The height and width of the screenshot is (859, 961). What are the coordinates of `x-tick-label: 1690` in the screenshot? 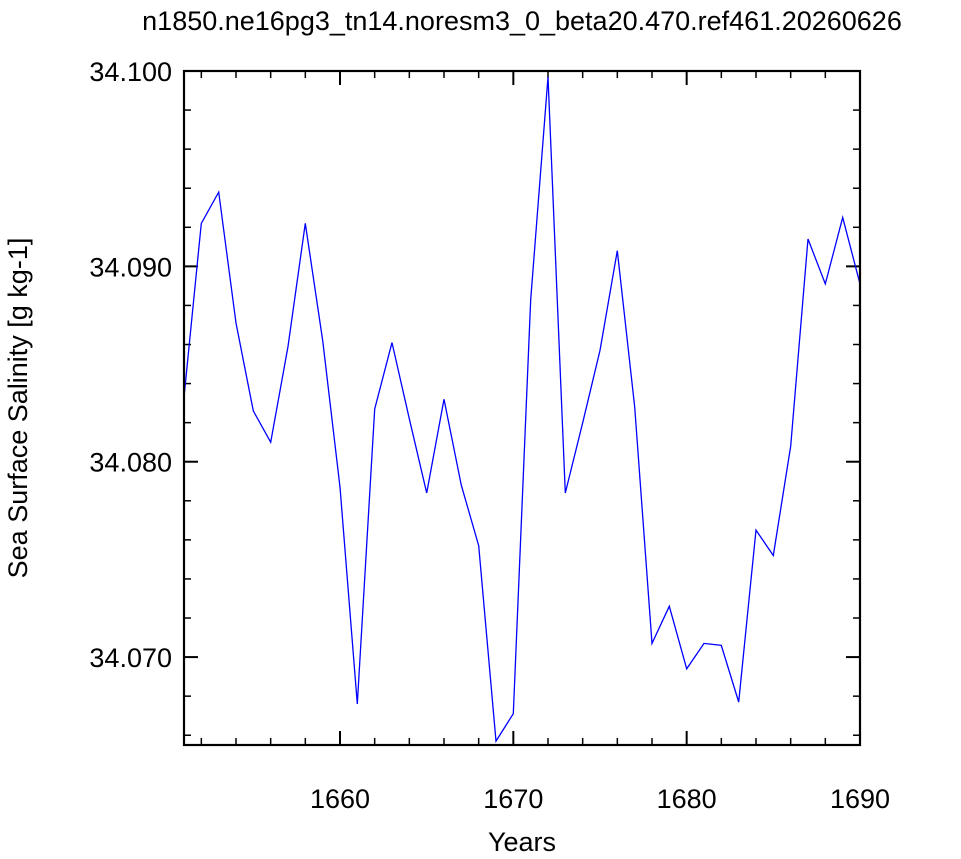 It's located at (860, 799).